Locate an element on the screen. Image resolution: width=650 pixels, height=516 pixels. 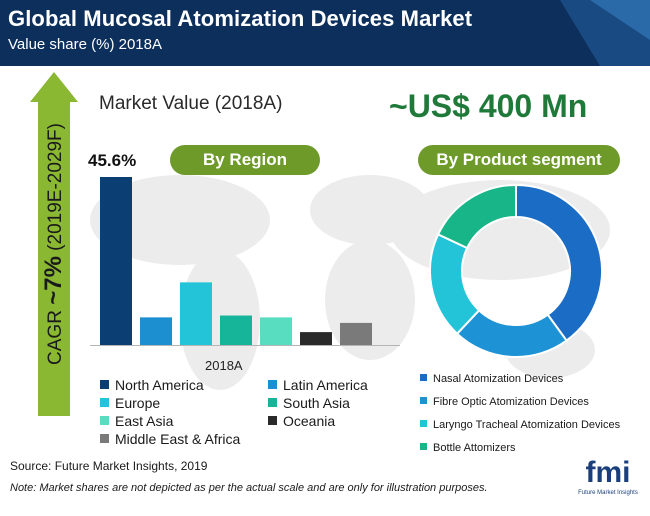
donut-slice-nasal-atomization-devices is located at coordinates (559, 262).